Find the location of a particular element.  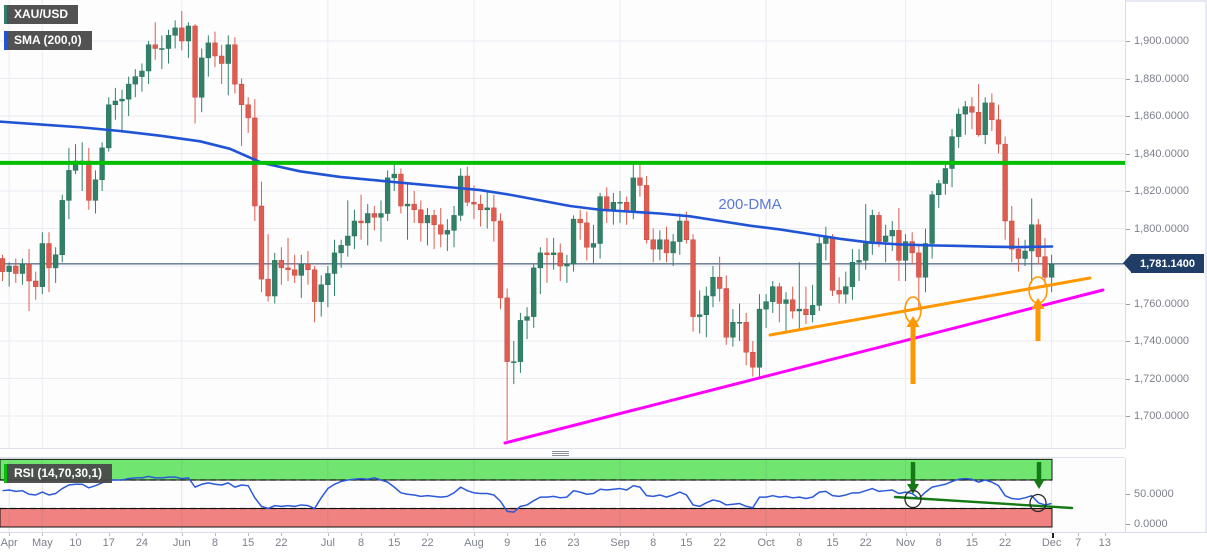

time-axis-label: Oct is located at coordinates (766, 543).